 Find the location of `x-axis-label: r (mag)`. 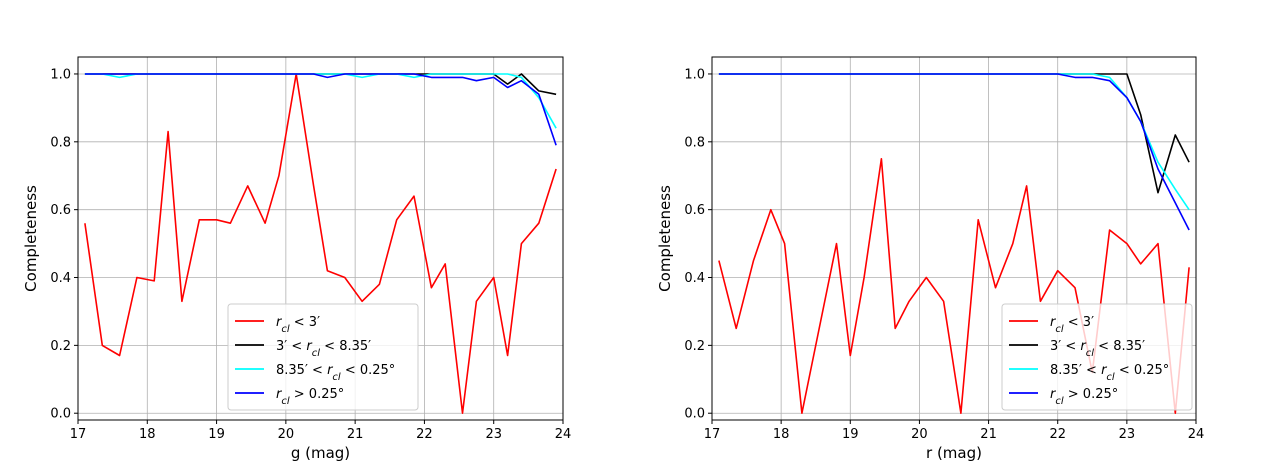

x-axis-label: r (mag) is located at coordinates (954, 453).